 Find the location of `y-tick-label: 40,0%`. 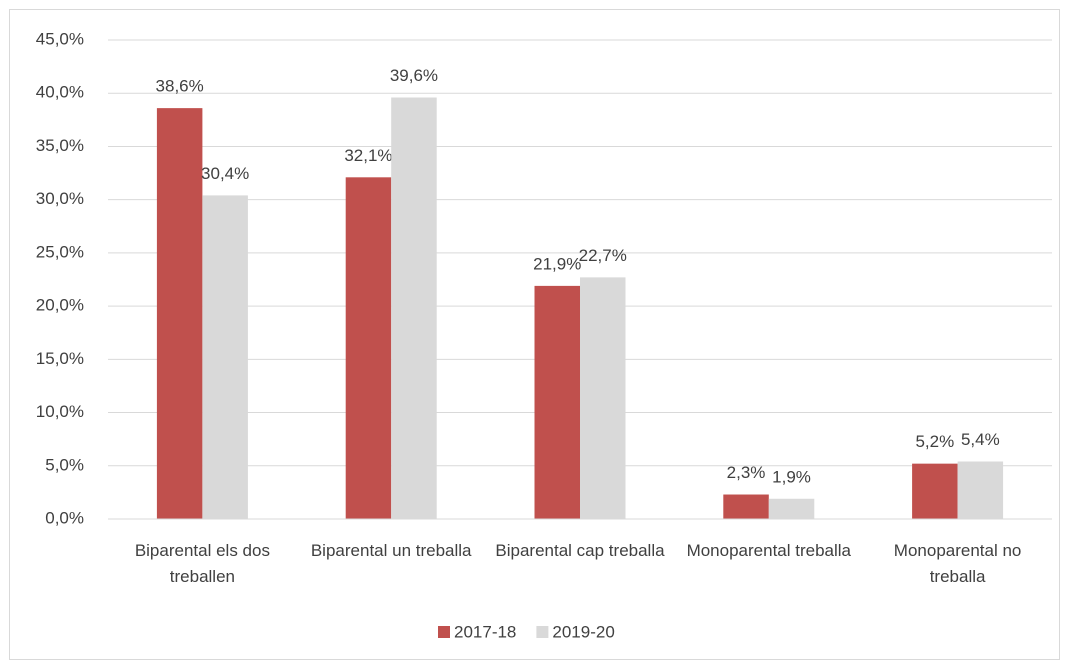

y-tick-label: 40,0% is located at coordinates (60, 92).